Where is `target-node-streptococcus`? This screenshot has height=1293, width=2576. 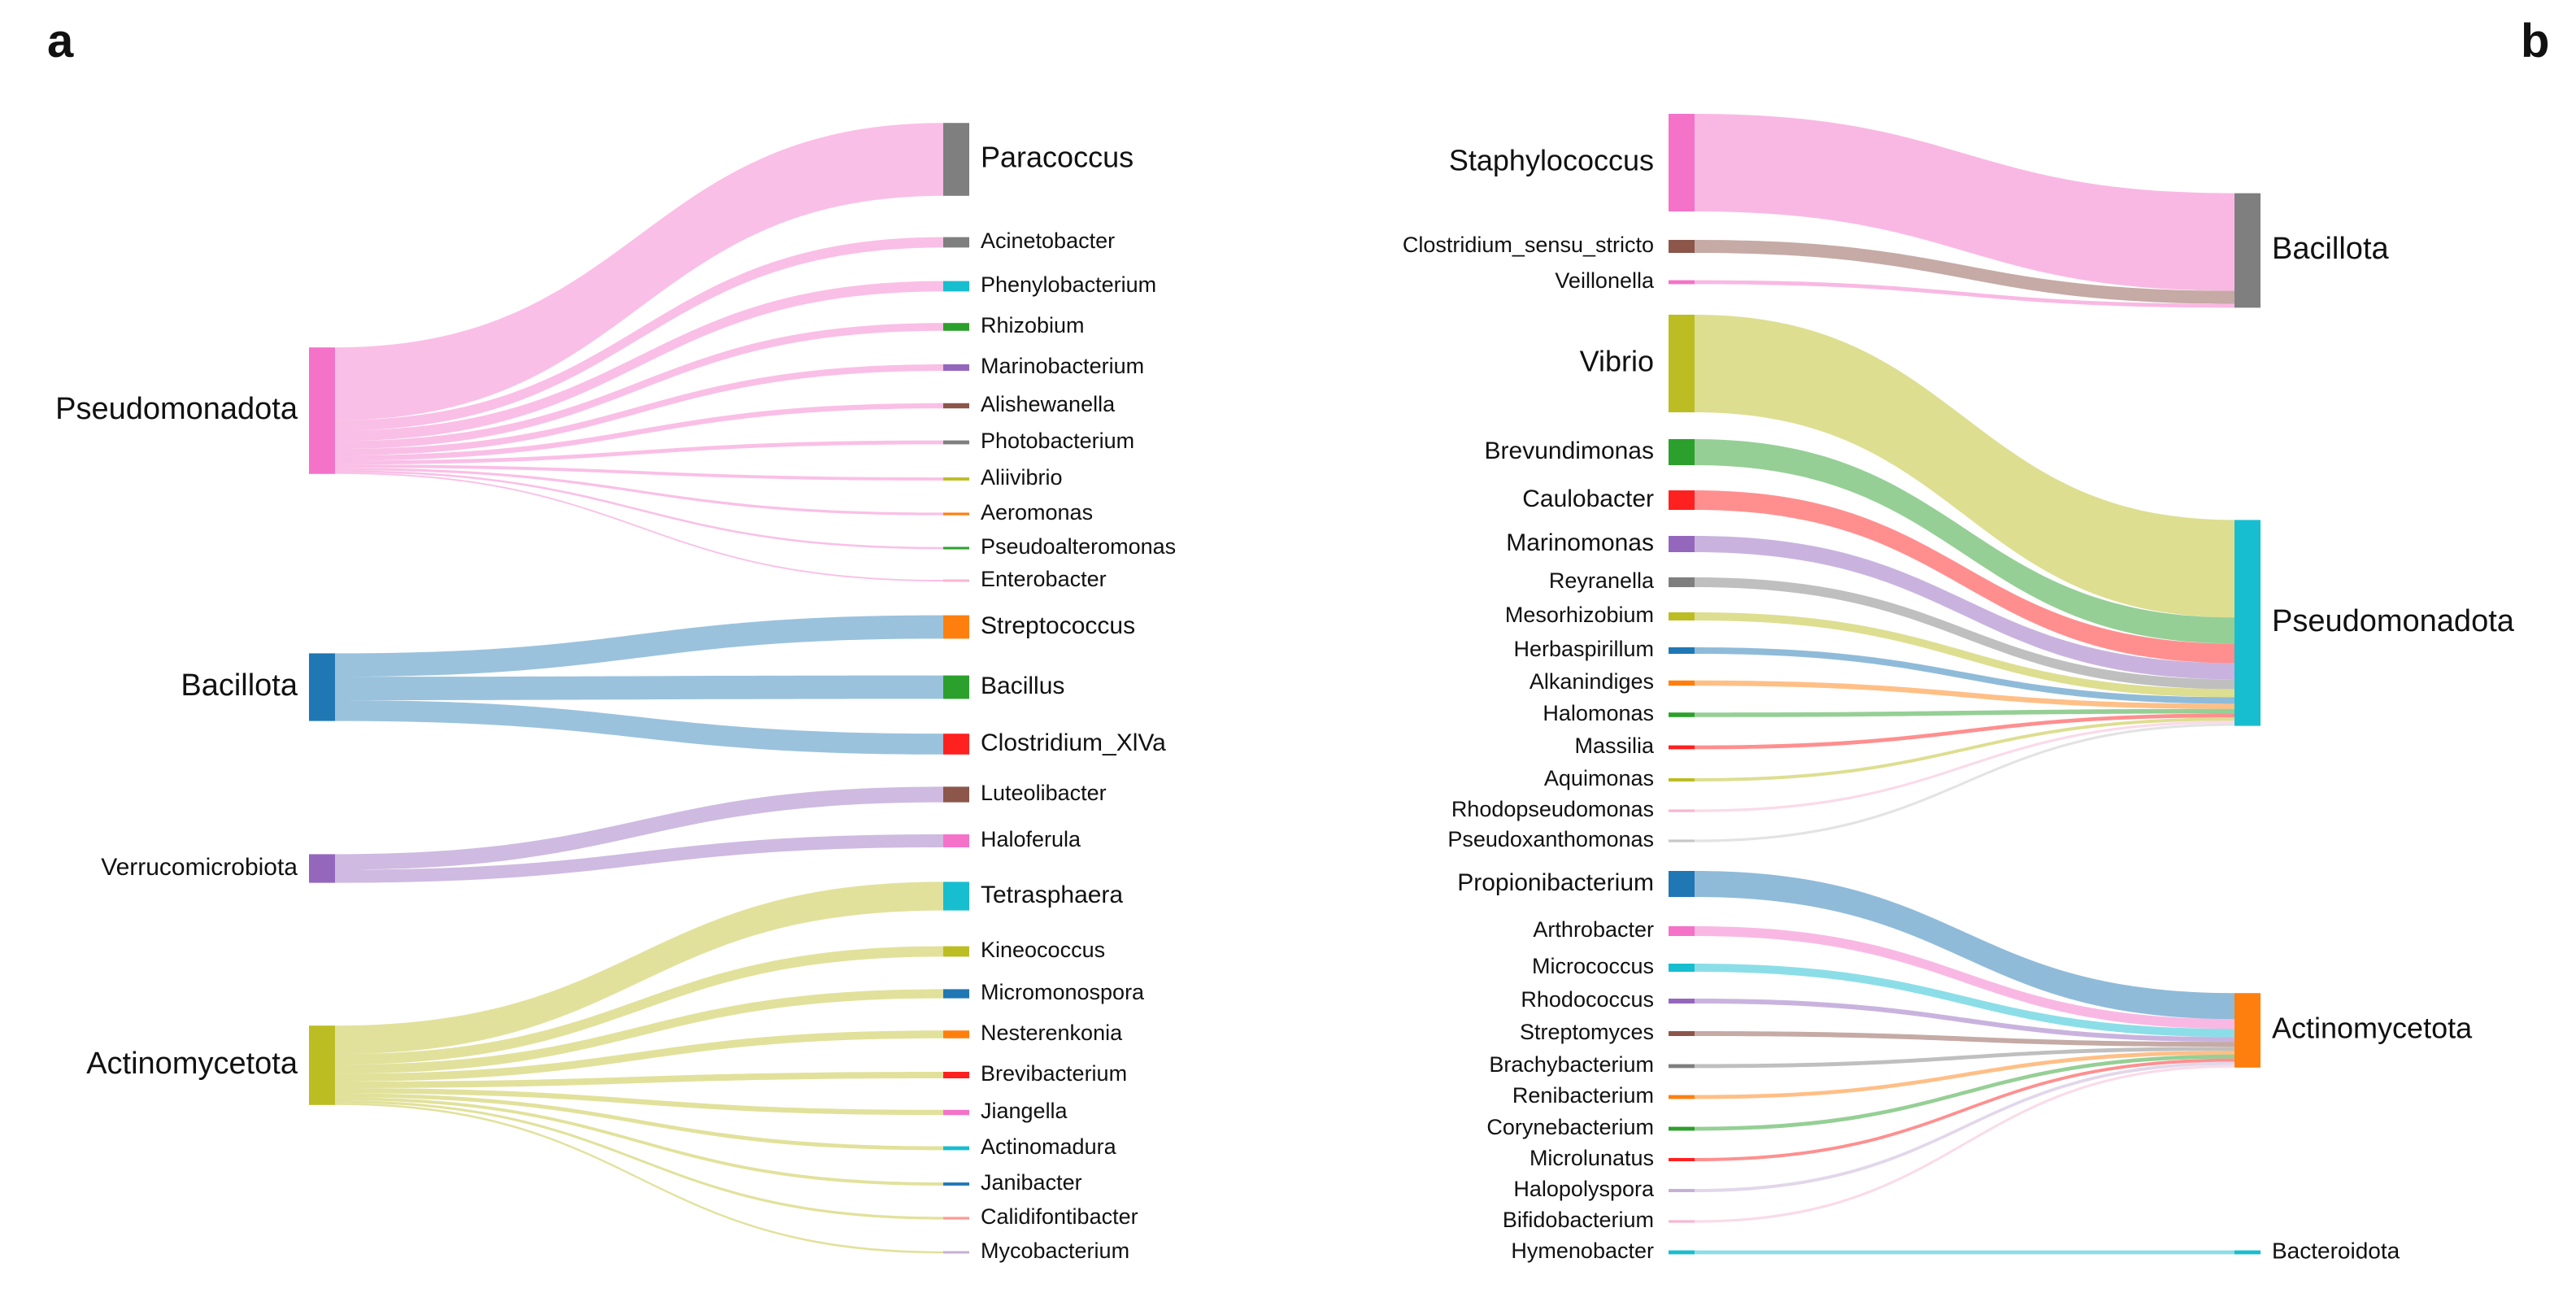 target-node-streptococcus is located at coordinates (956, 627).